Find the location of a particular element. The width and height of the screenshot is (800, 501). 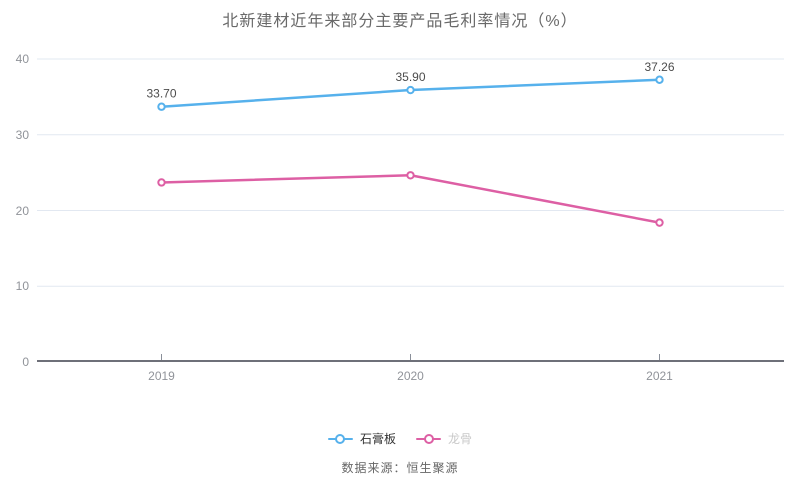

y-axis-labels: 0 10 20 30 40 is located at coordinates (14, 210).